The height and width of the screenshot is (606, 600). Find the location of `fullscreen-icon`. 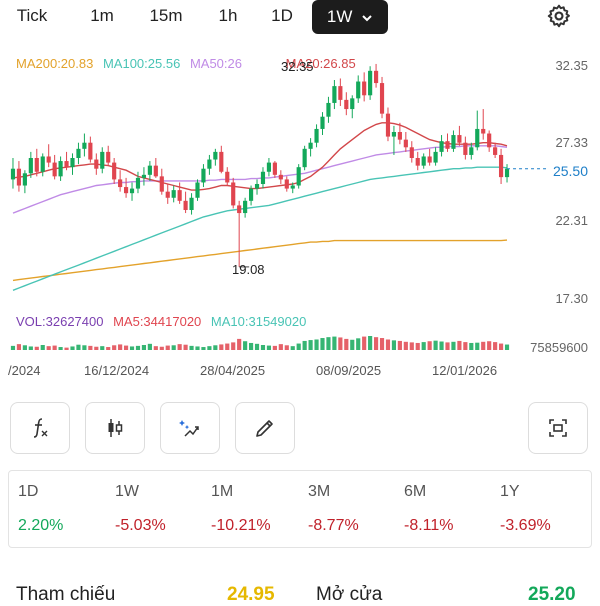

fullscreen-icon is located at coordinates (558, 428).